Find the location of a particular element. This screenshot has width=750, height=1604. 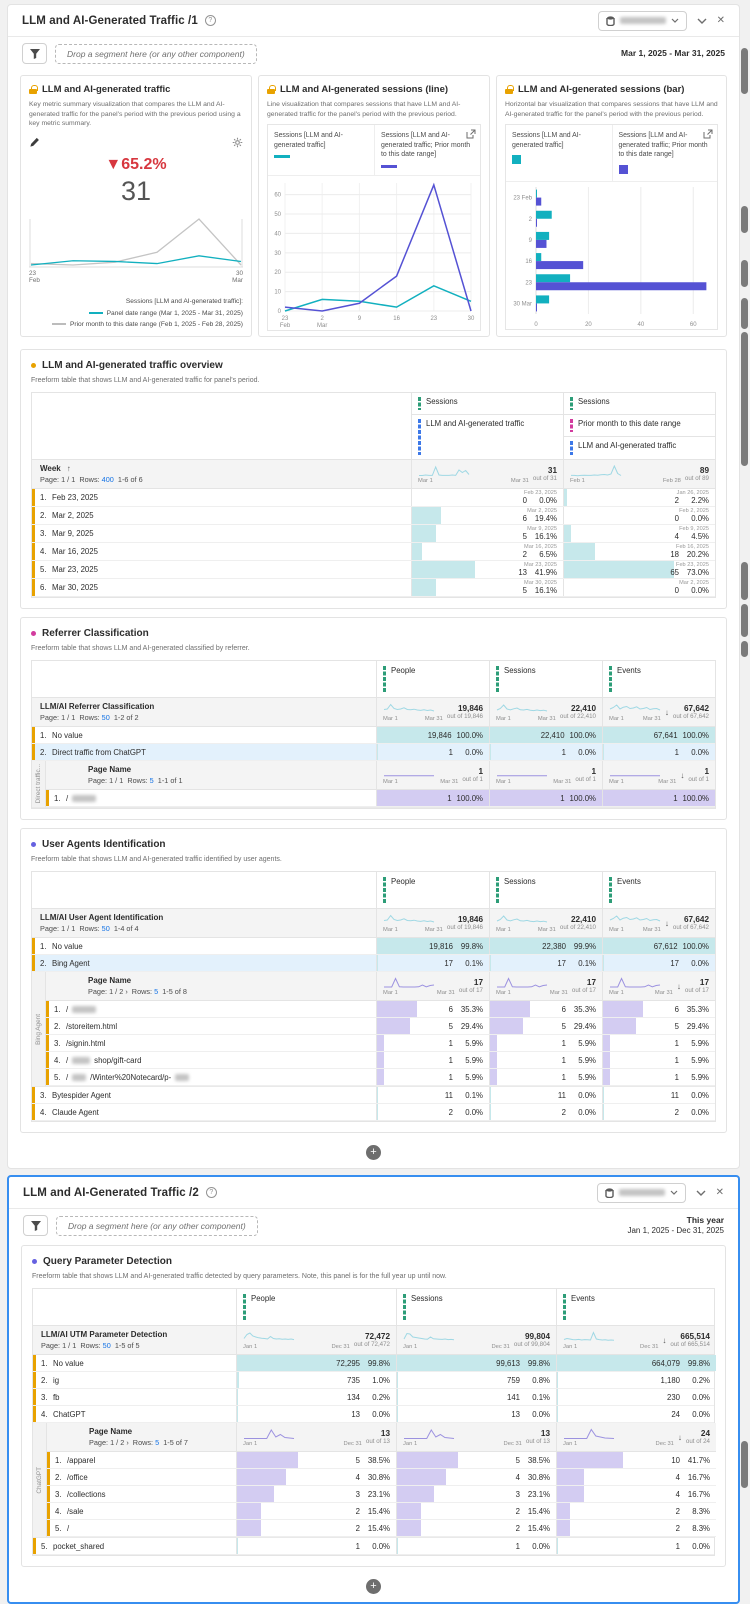

table-cell: 230 0.0% is located at coordinates (636, 1397).